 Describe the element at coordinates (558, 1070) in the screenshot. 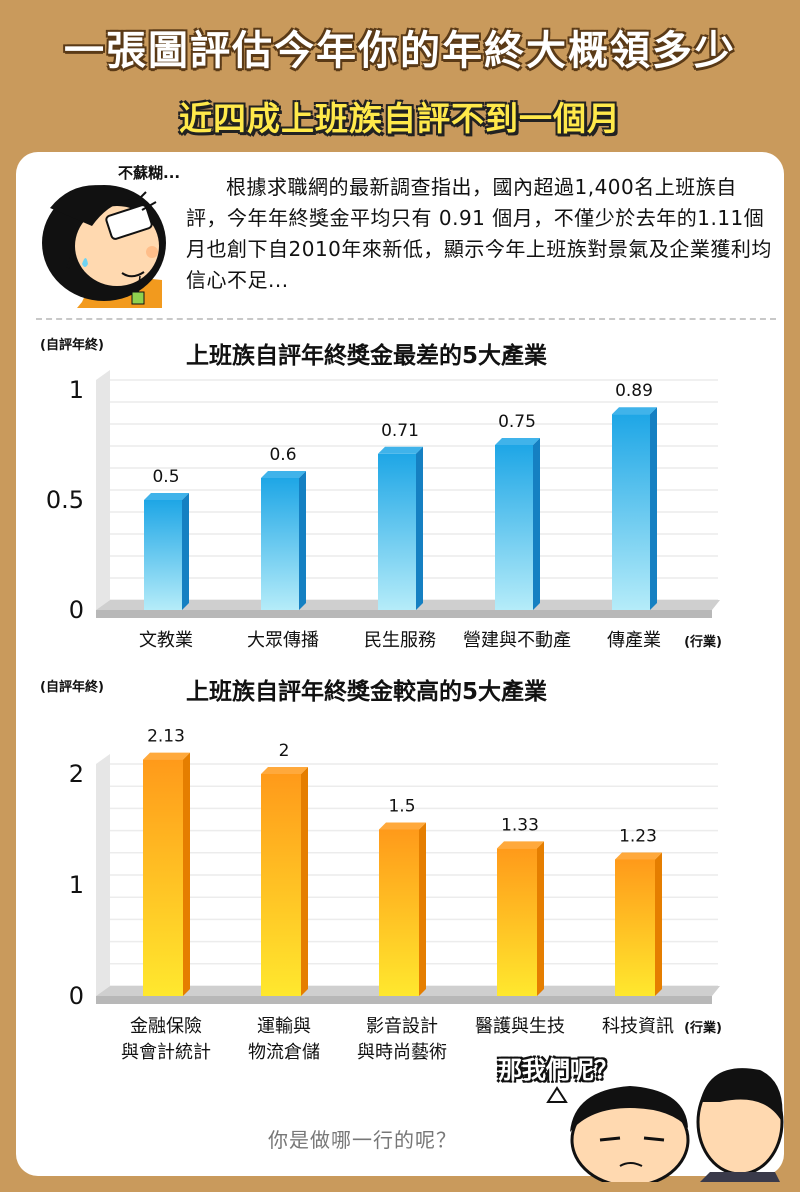

I see `ask-bubble-text: 那我們呢？` at that location.